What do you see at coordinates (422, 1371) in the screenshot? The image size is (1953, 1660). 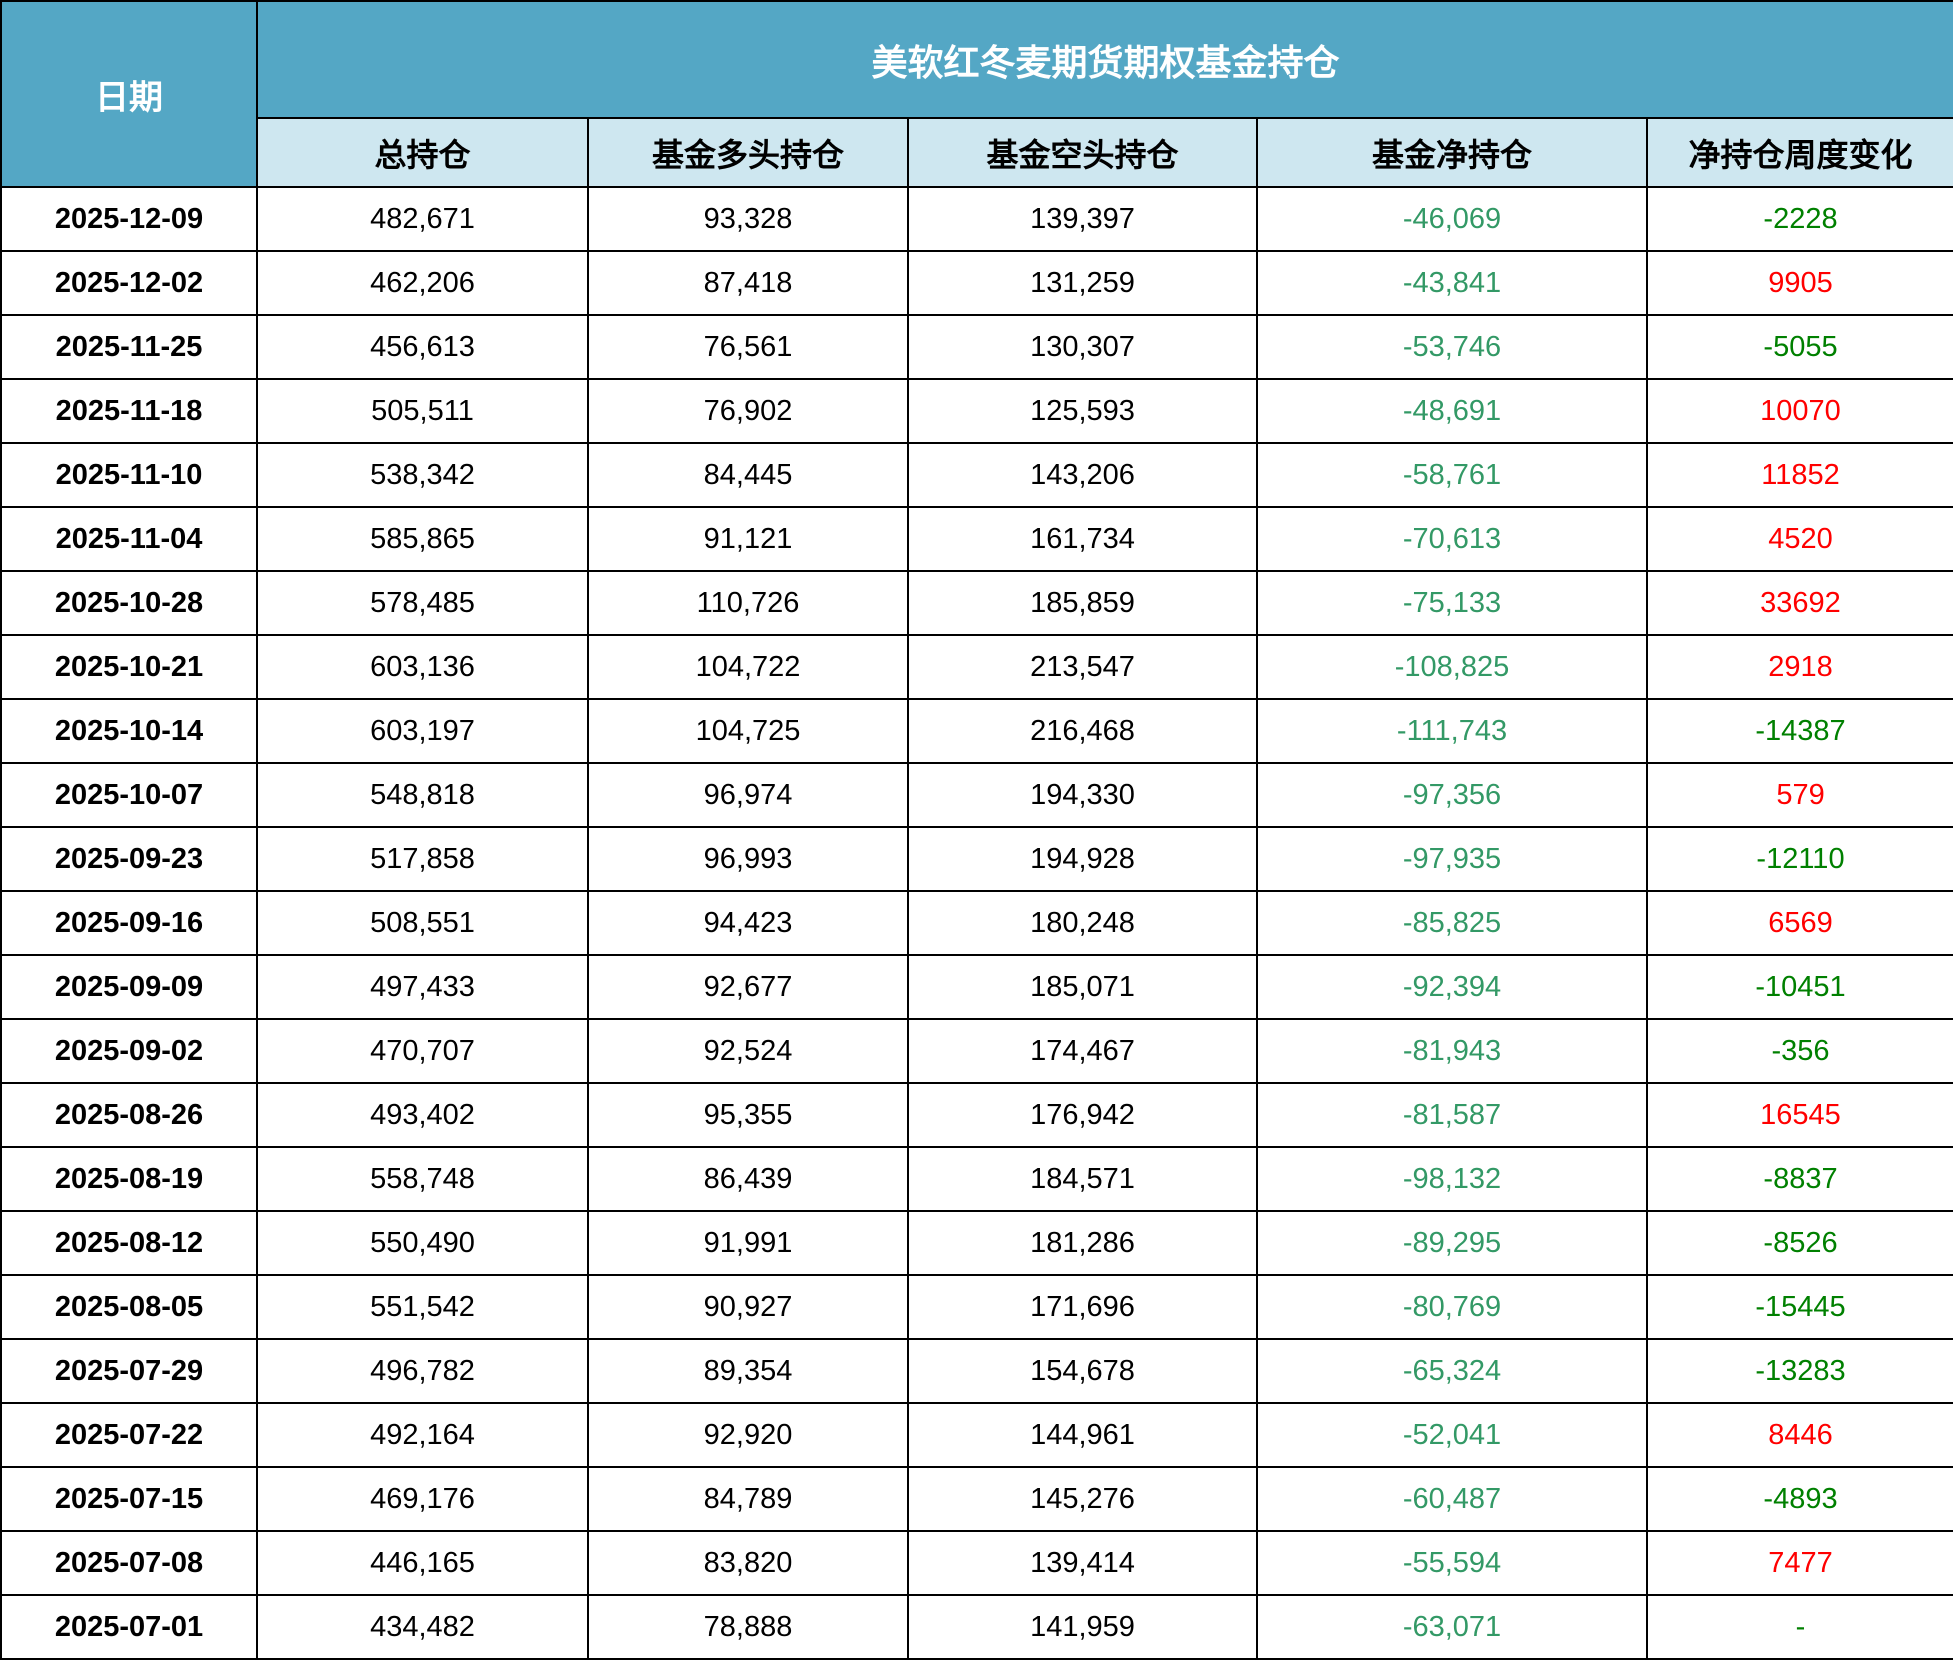 I see `total-oi-cell: 496,782` at bounding box center [422, 1371].